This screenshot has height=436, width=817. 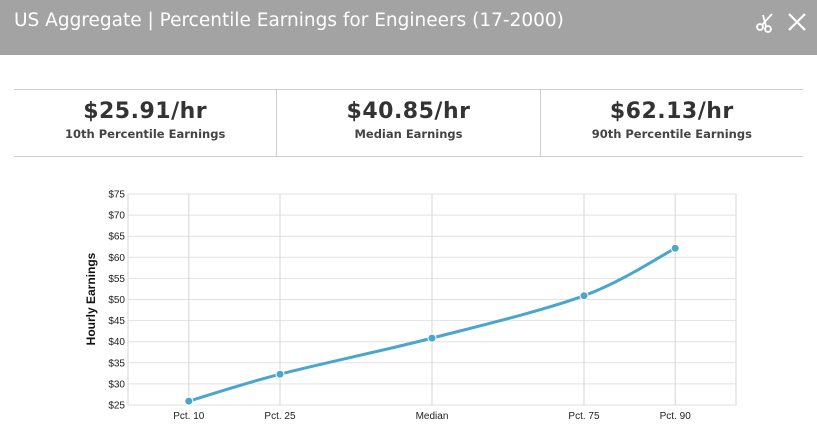 I want to click on stat-median: $40.85/hr Median Earnings, so click(x=407, y=123).